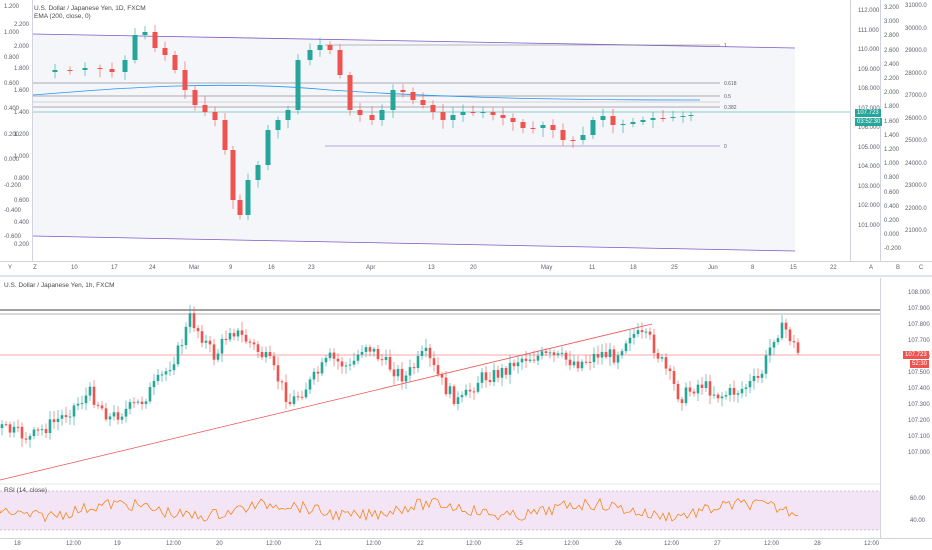 The height and width of the screenshot is (550, 932). Describe the element at coordinates (9, 268) in the screenshot. I see `left-button-y: Y` at that location.